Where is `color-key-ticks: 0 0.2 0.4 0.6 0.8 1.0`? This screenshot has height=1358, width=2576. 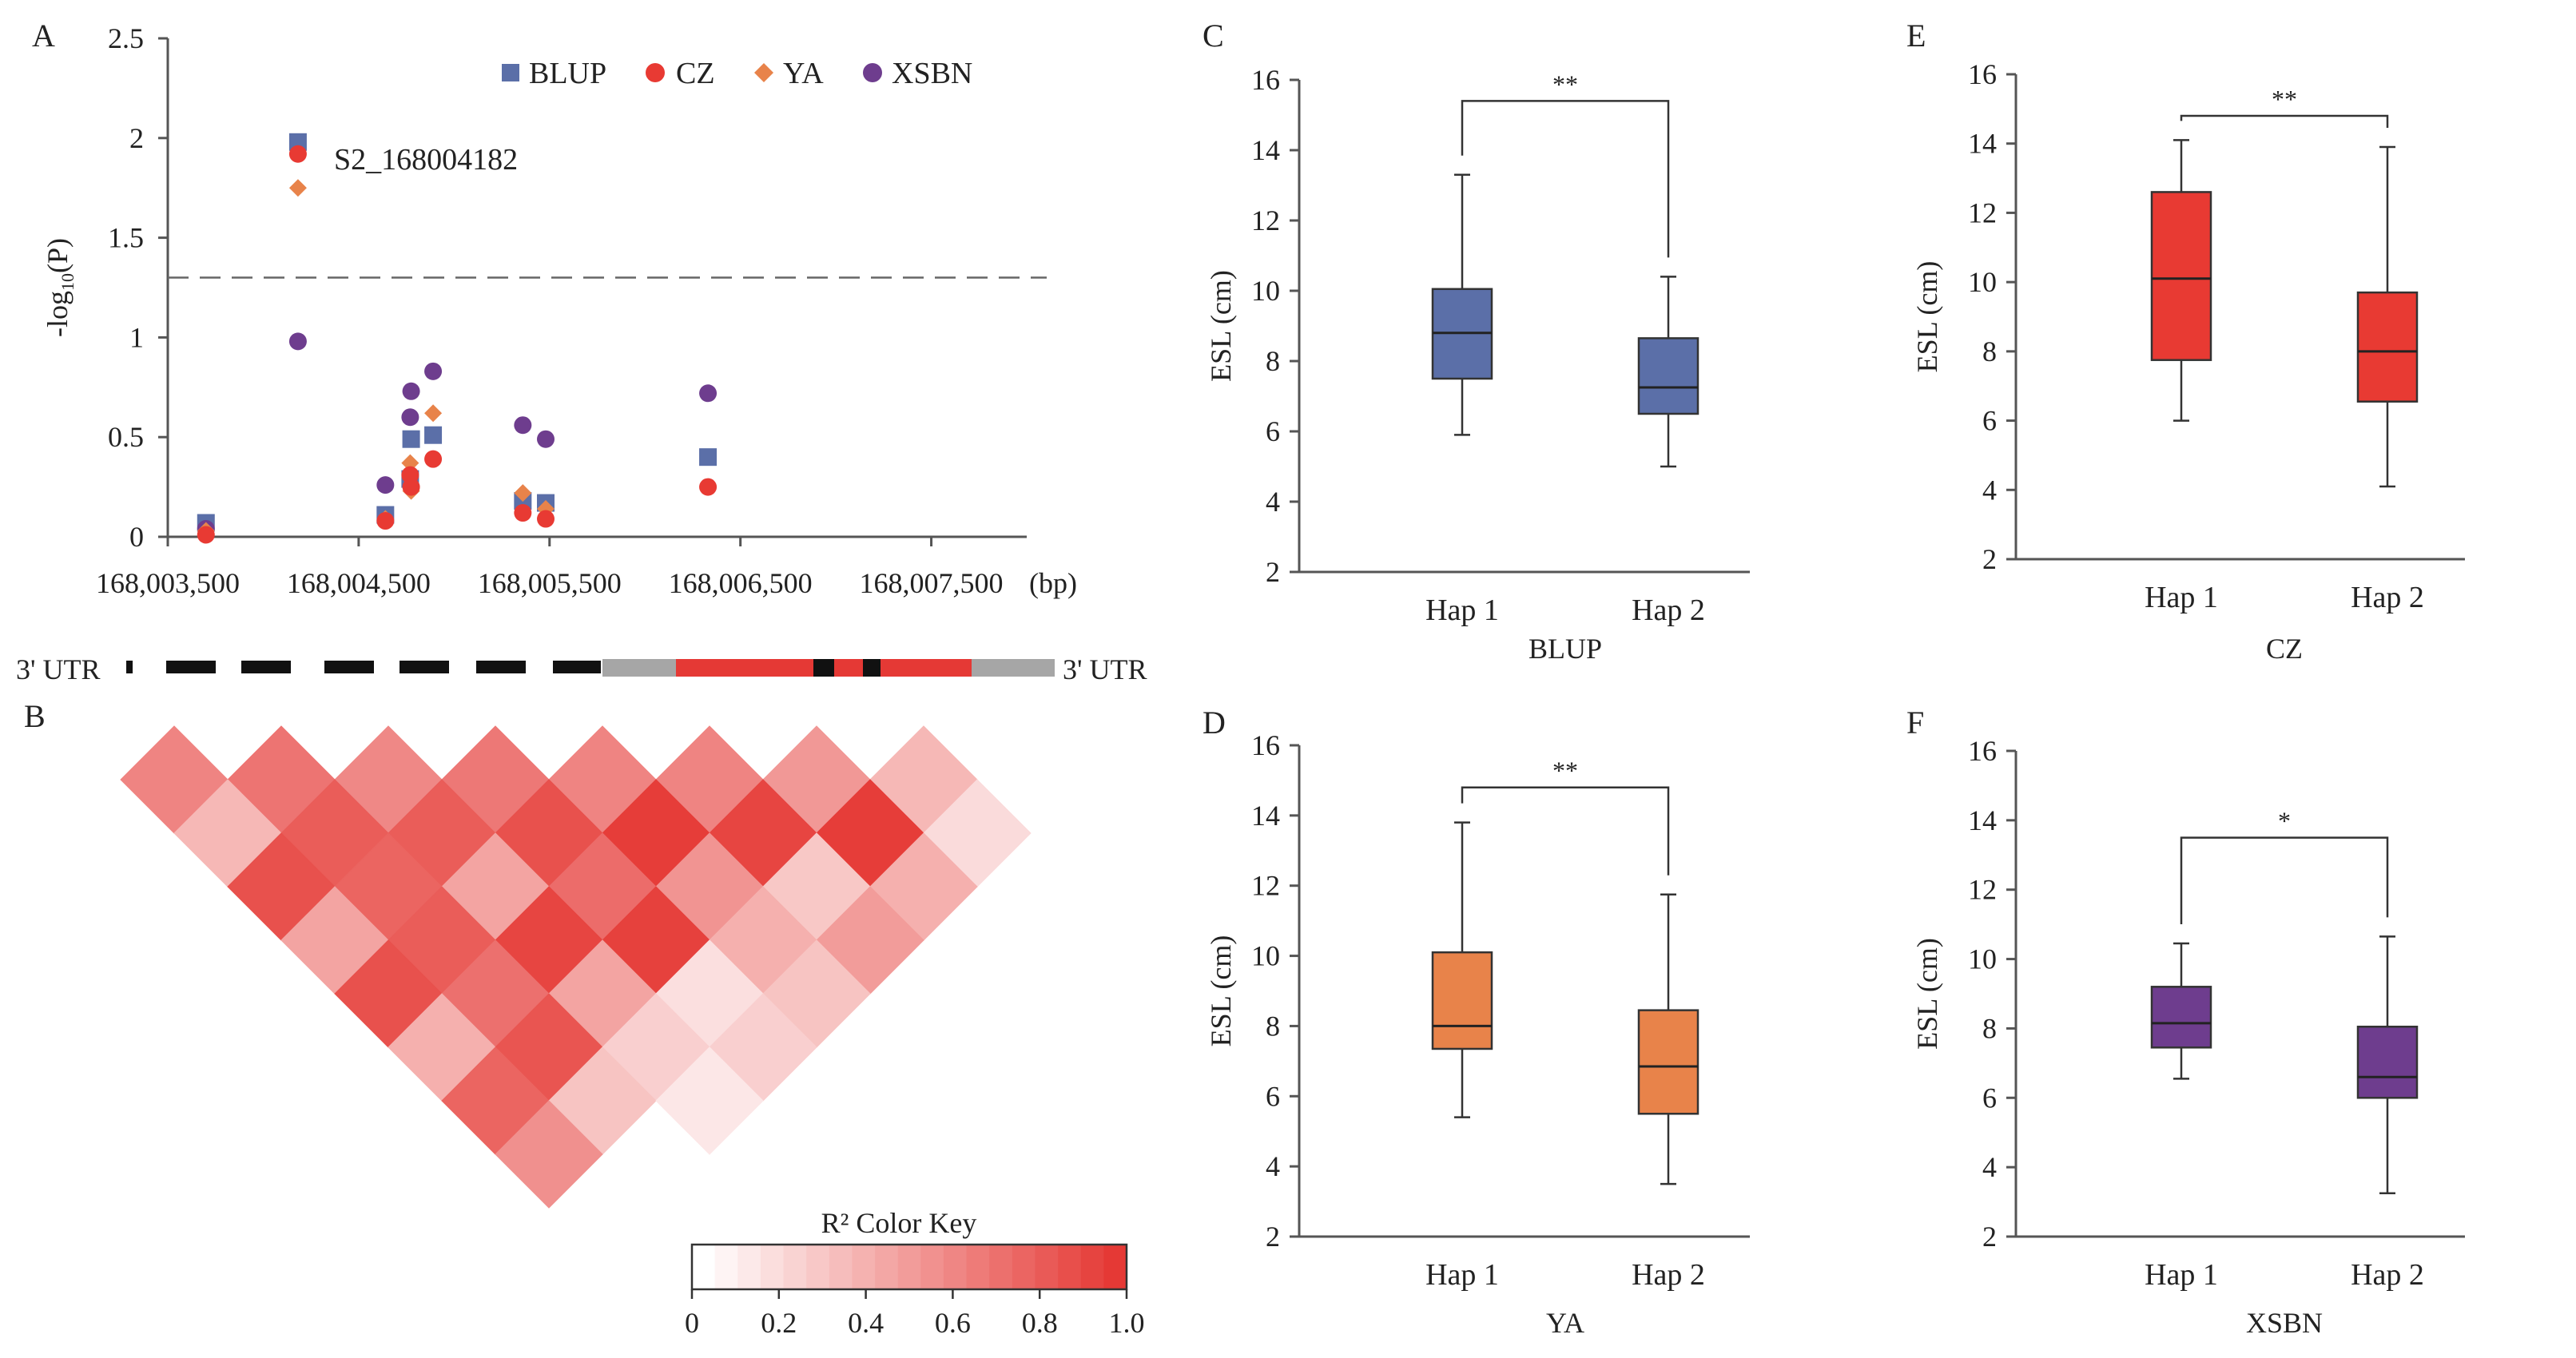
color-key-ticks: 0 0.2 0.4 0.6 0.8 1.0 is located at coordinates (915, 1314).